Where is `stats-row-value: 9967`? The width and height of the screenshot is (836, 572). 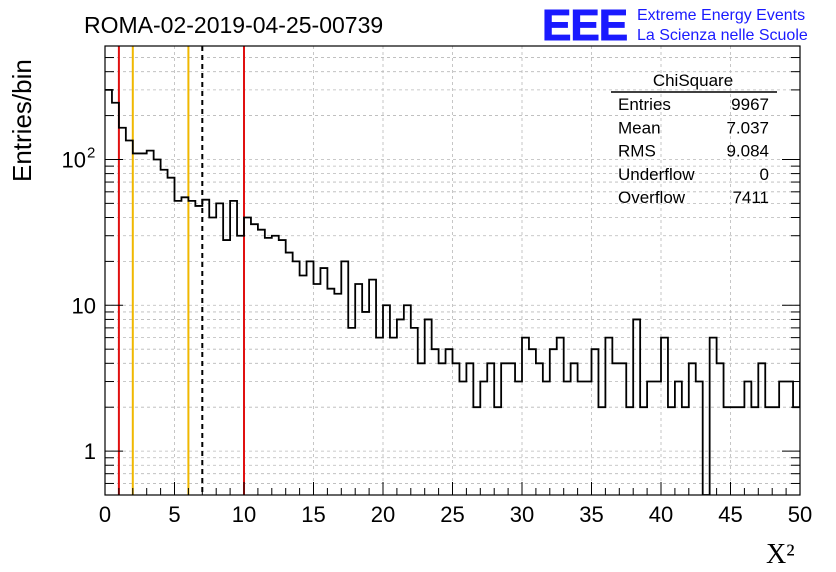 stats-row-value: 9967 is located at coordinates (750, 104).